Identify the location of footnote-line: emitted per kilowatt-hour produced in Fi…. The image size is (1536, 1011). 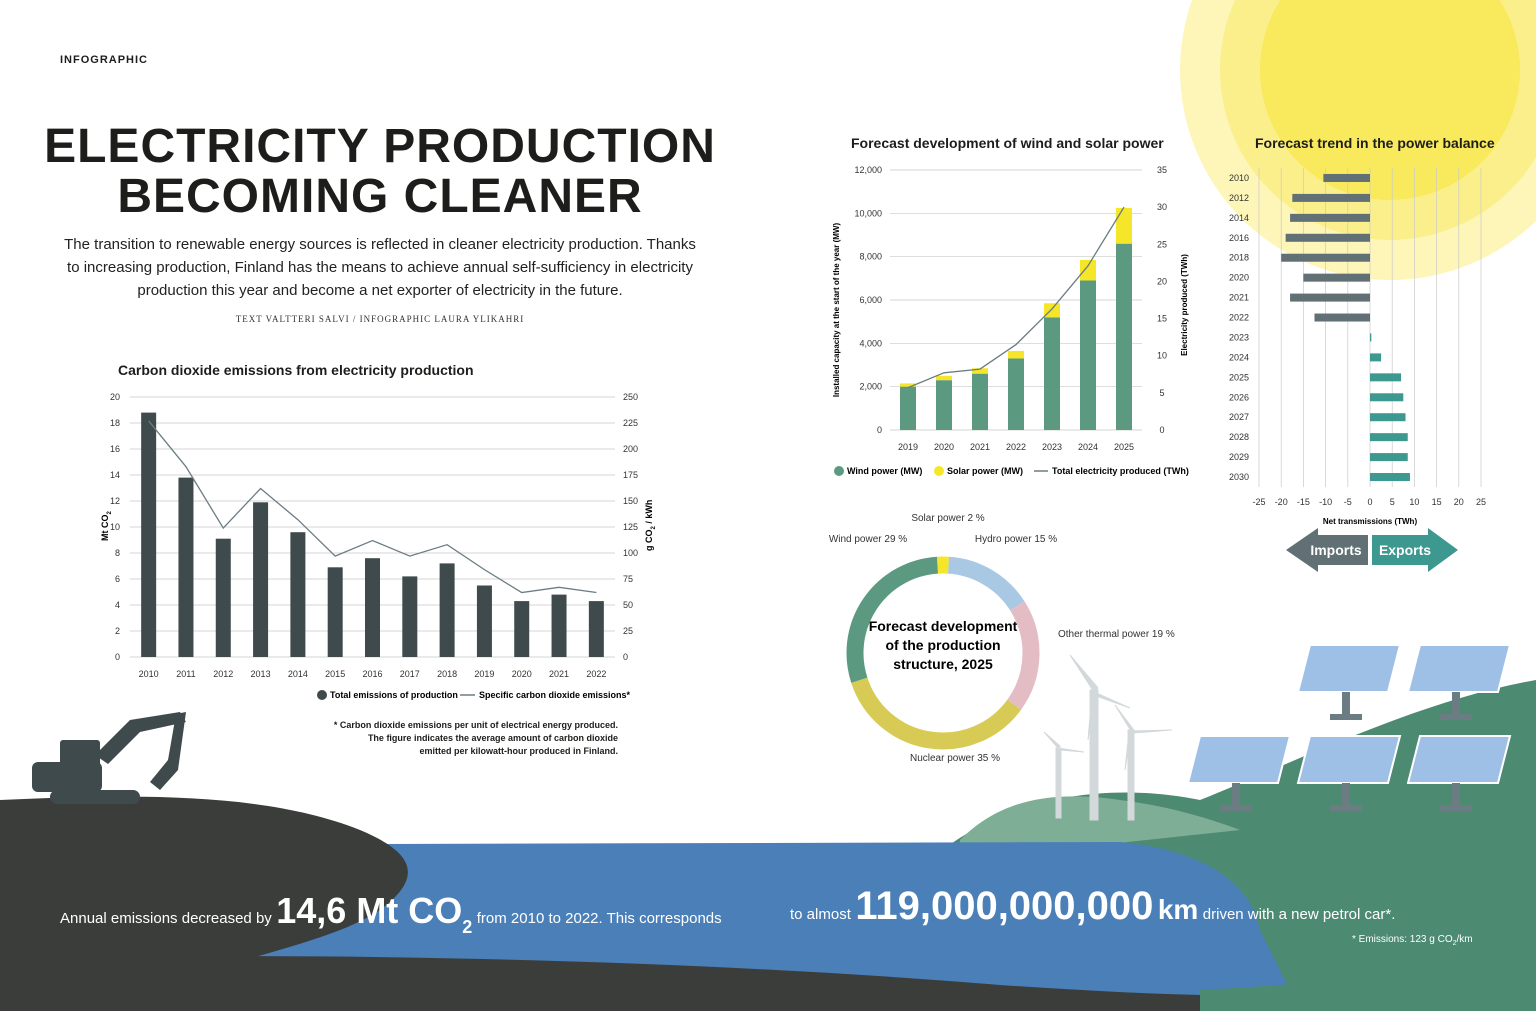
(518, 751).